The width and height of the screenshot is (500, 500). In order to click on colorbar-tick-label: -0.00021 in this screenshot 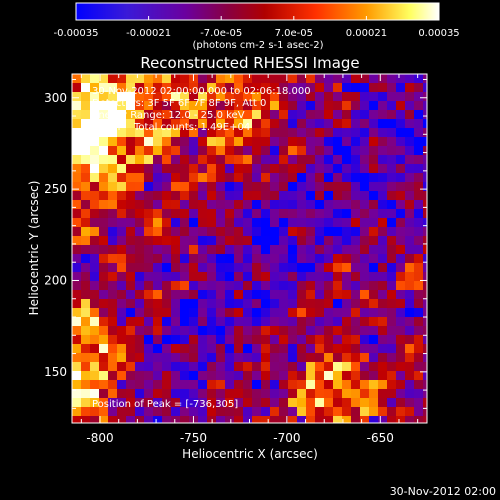, I will do `click(148, 33)`.